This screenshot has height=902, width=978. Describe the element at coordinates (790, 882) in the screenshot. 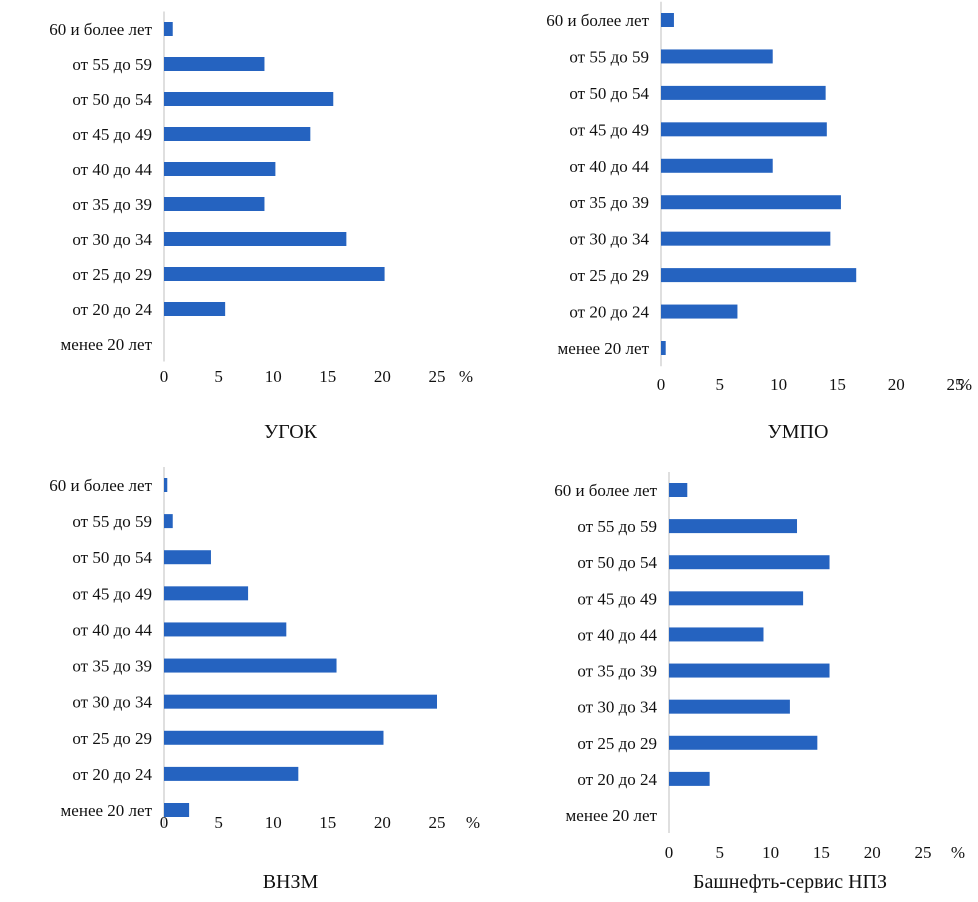

I see `chart-title: Башнефть-сервис НПЗ` at that location.